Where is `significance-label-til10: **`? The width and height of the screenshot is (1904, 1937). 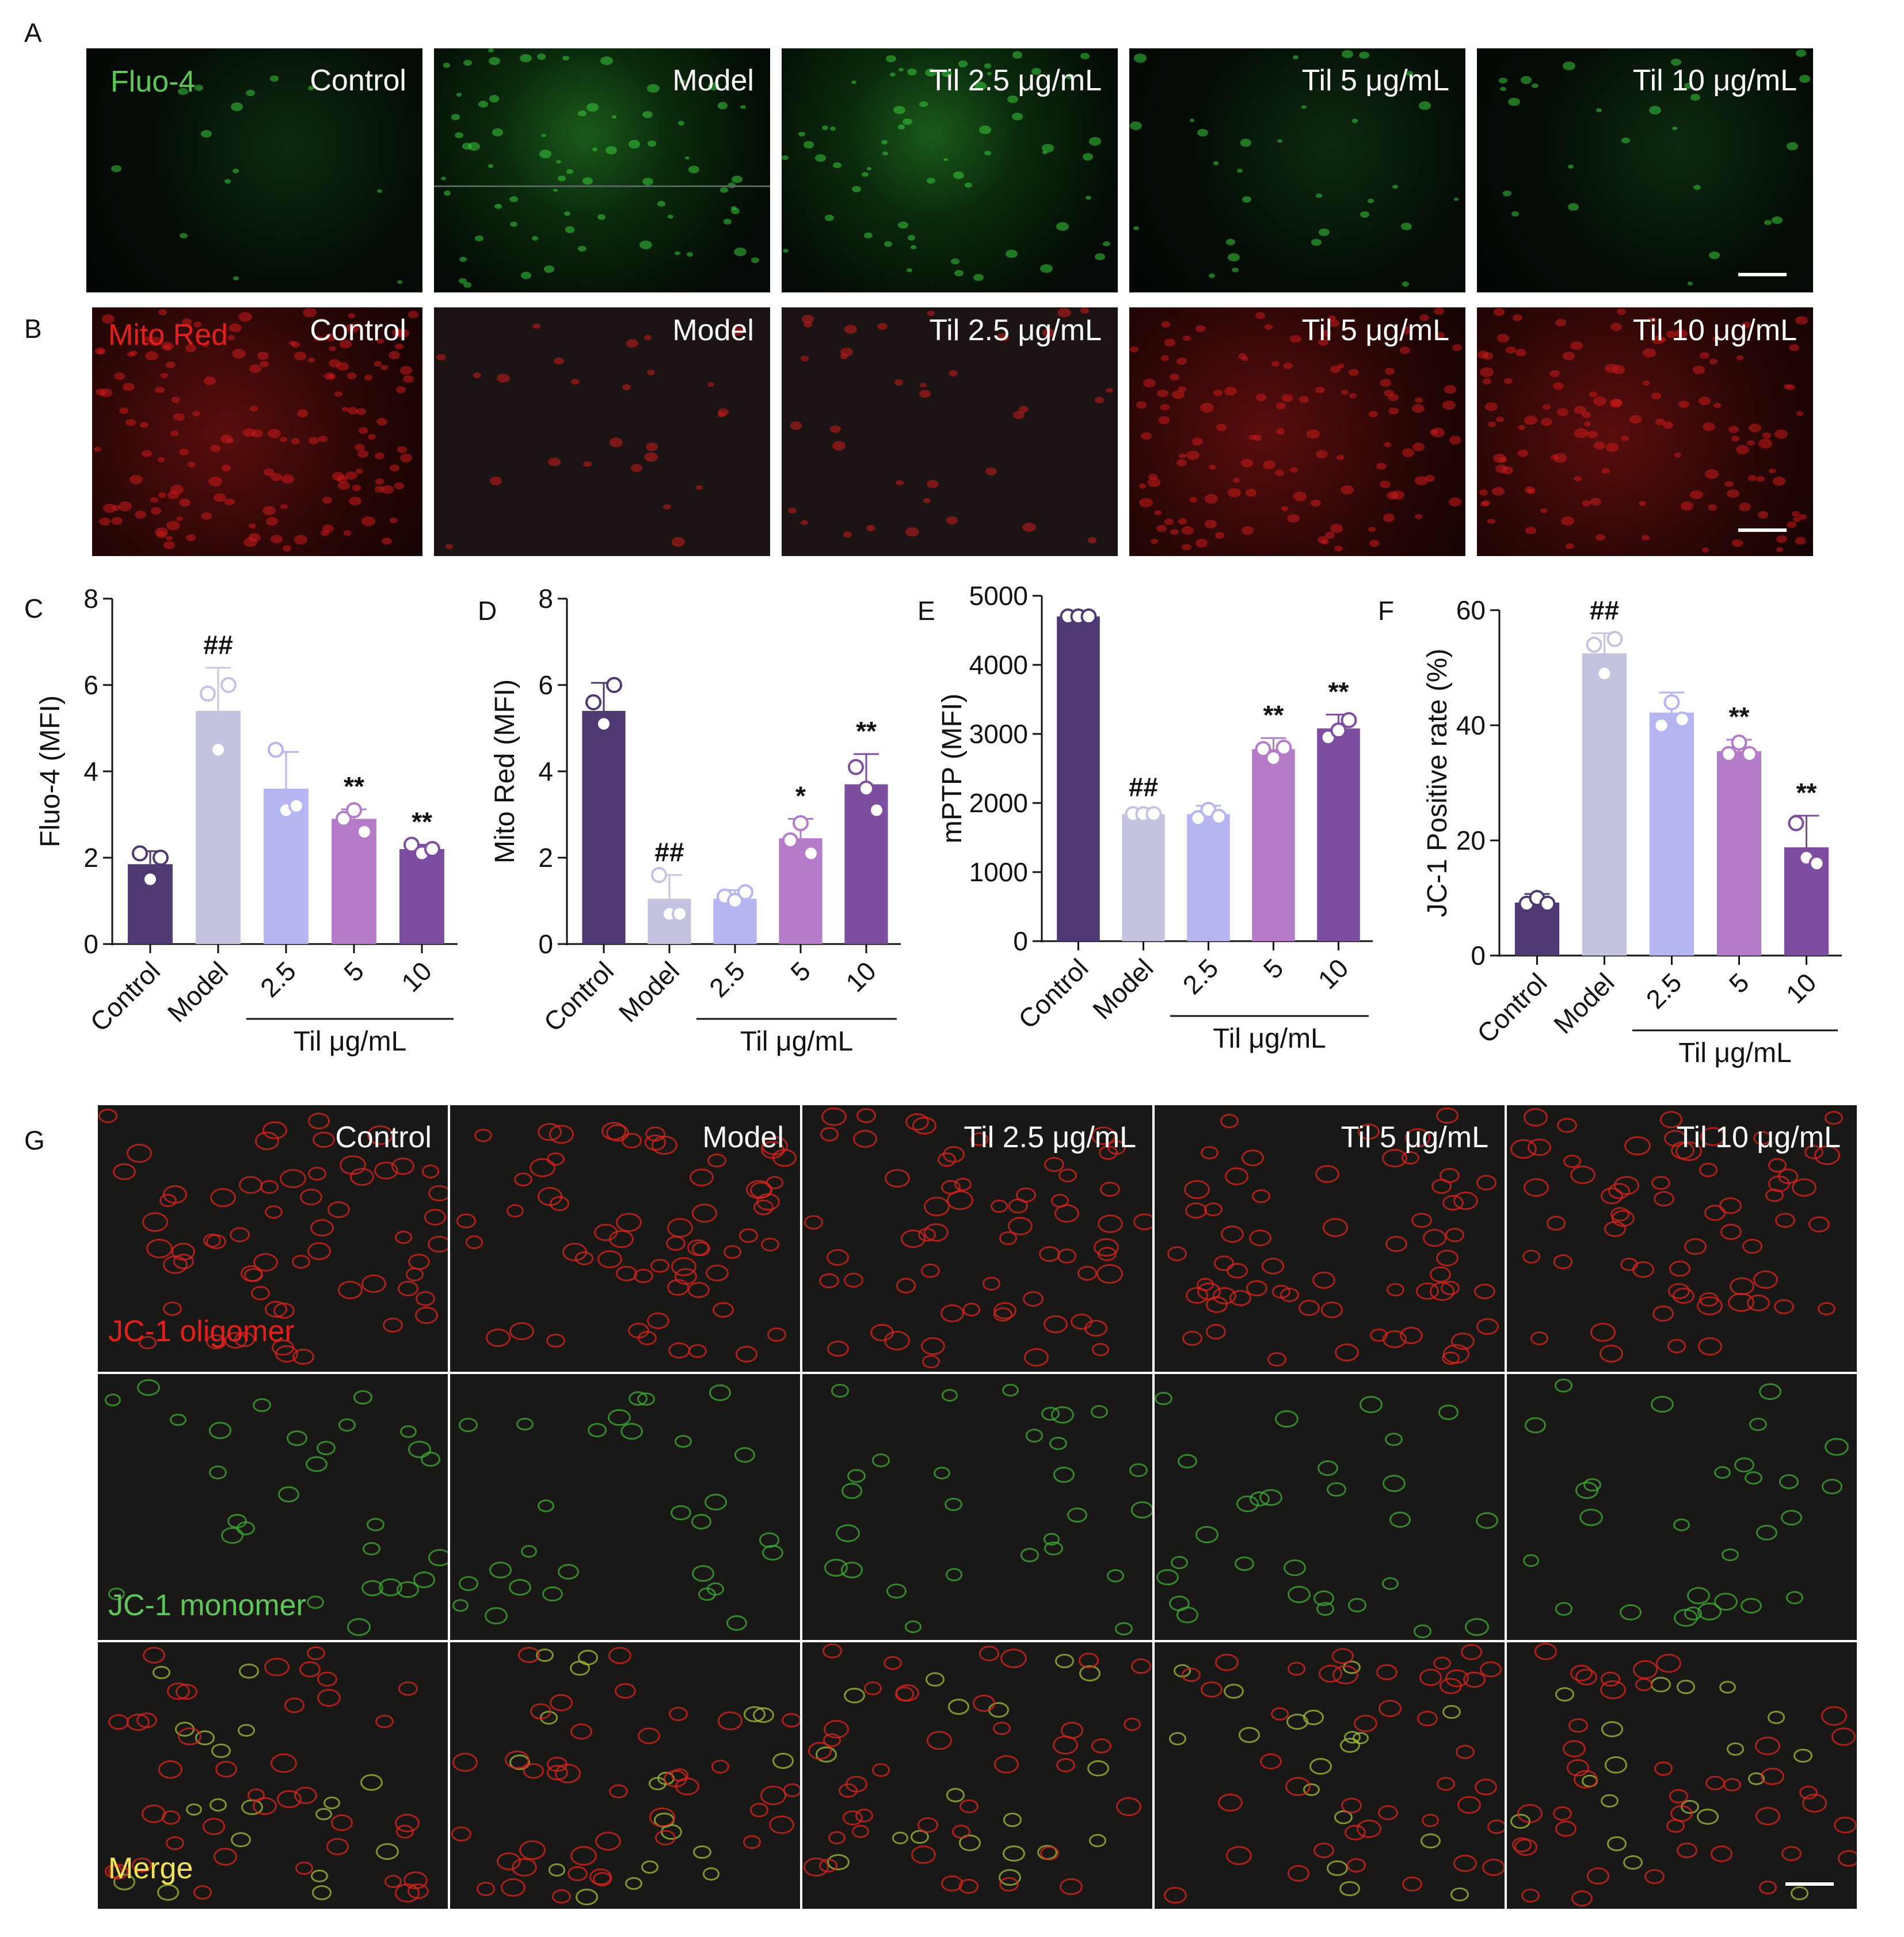 significance-label-til10: ** is located at coordinates (1807, 793).